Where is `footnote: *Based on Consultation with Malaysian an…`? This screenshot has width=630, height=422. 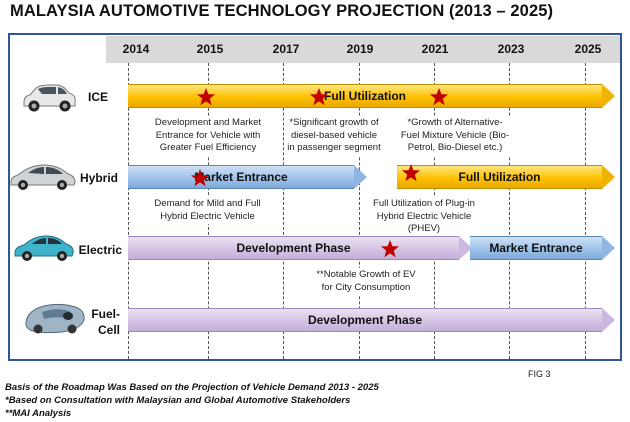 footnote: *Based on Consultation with Malaysian an… is located at coordinates (178, 400).